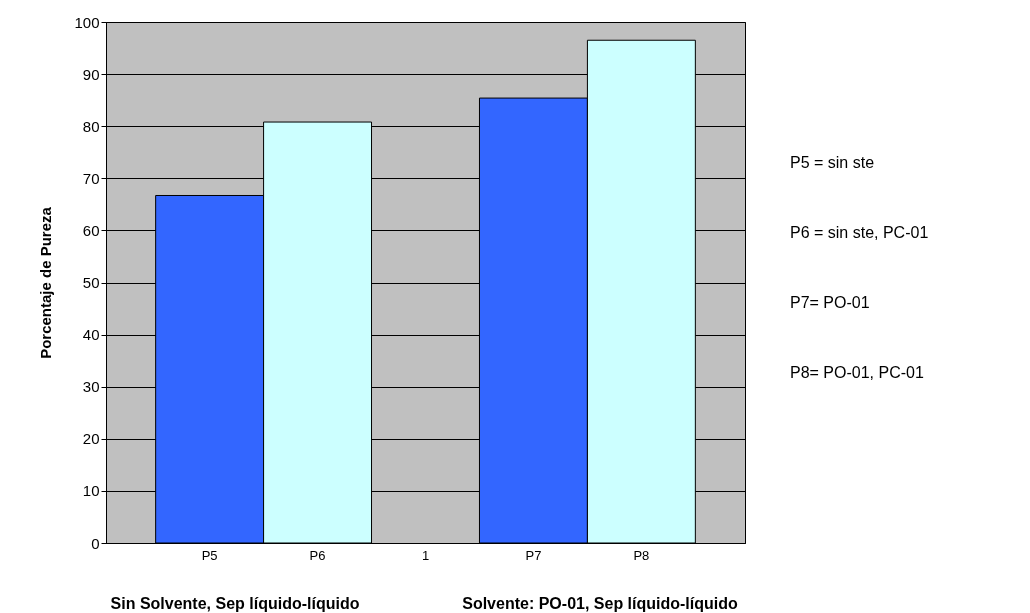  Describe the element at coordinates (600, 603) in the screenshot. I see `text: Solvente: PO-01, Sep líquido-líquido` at that location.